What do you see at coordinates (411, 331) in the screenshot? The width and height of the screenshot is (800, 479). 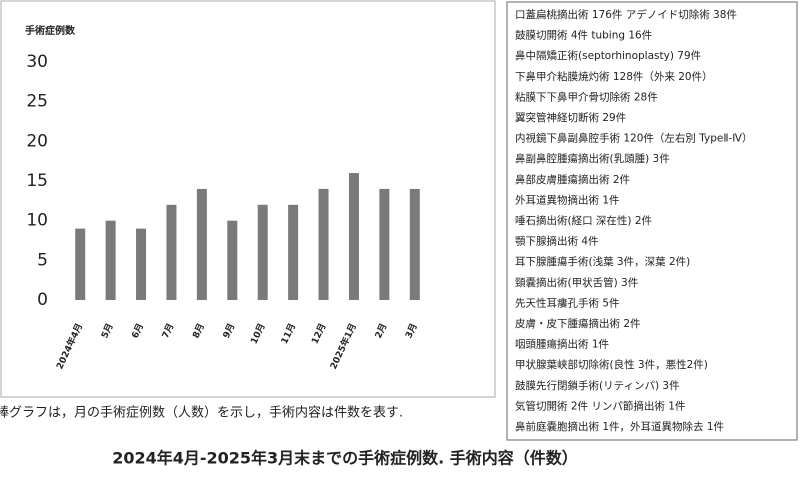 I see `x-tick-label: 3月` at bounding box center [411, 331].